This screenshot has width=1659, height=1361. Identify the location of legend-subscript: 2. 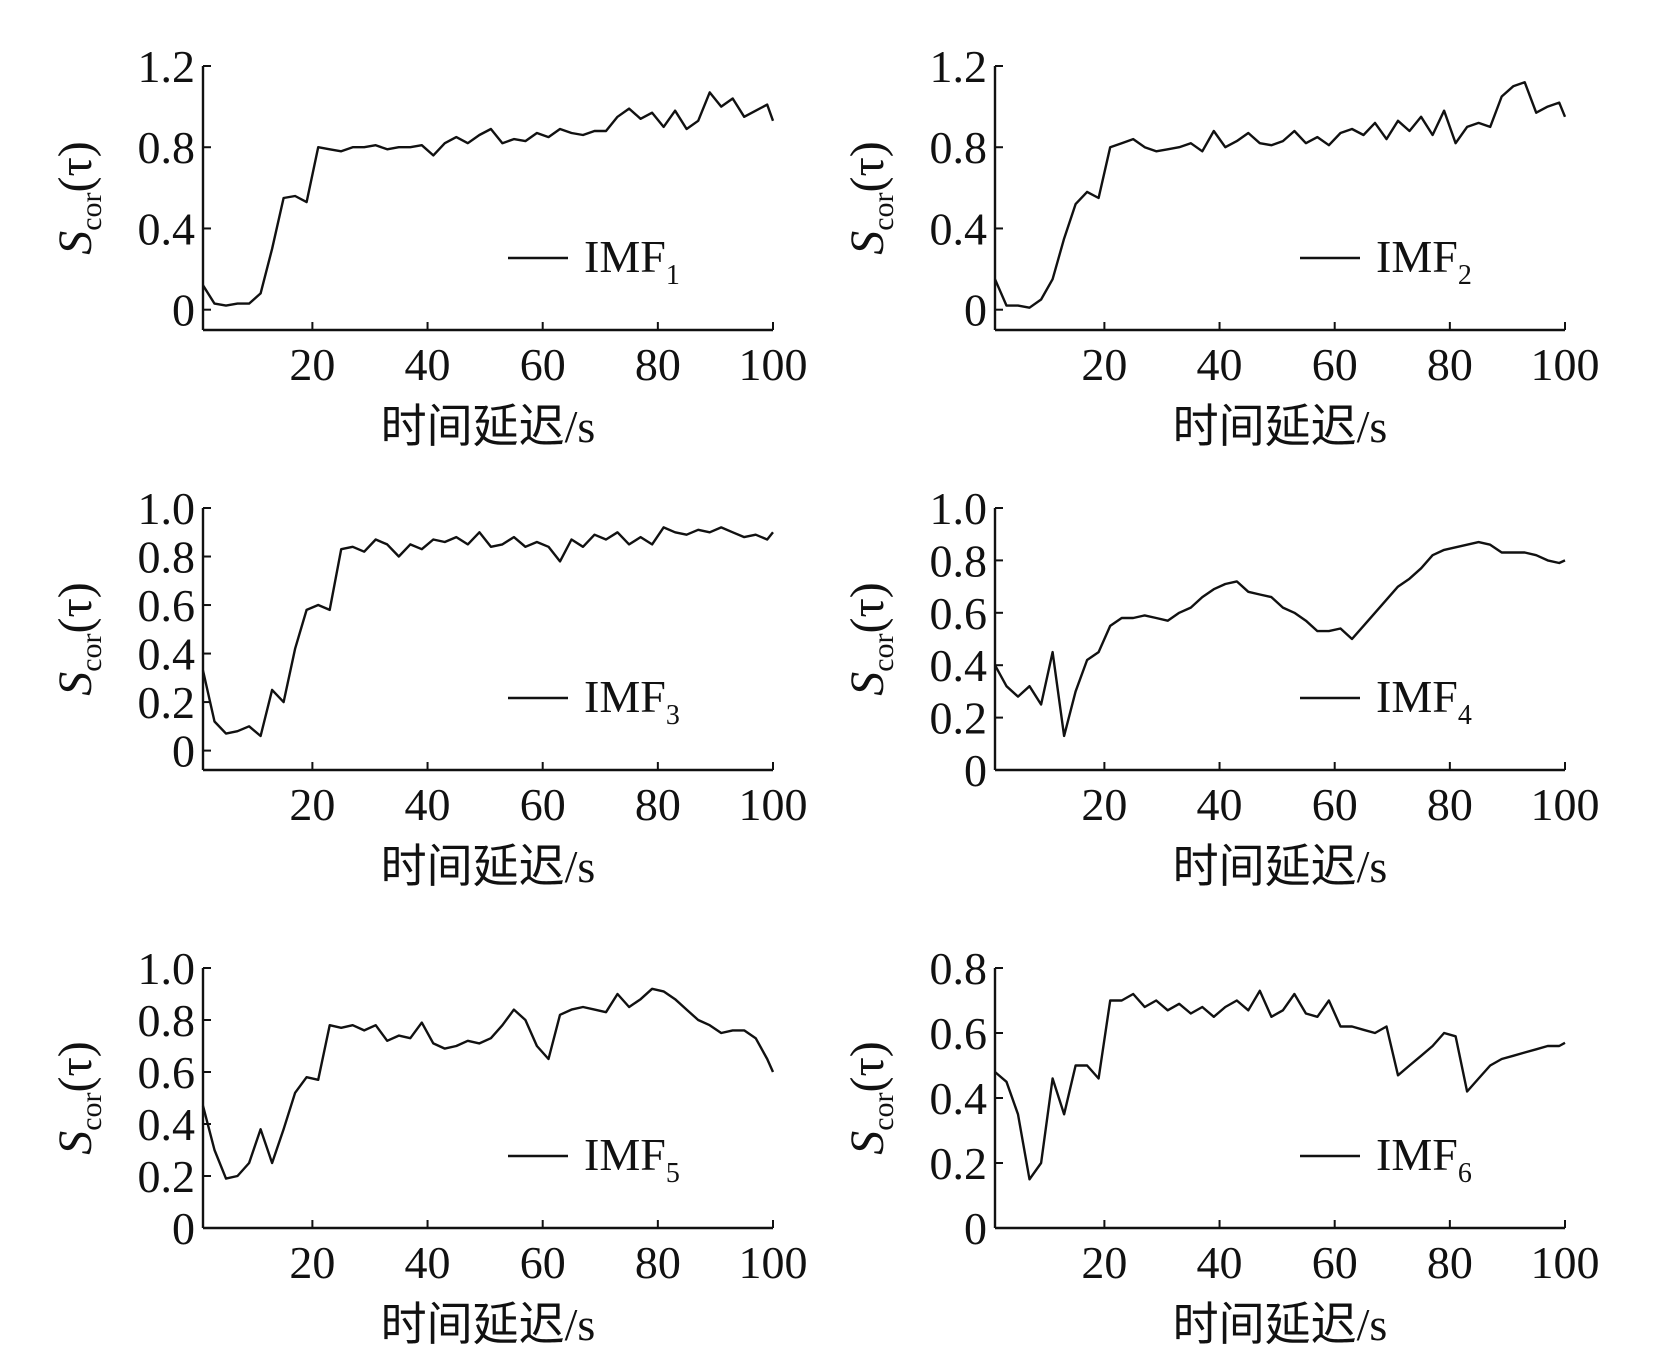
(1465, 275).